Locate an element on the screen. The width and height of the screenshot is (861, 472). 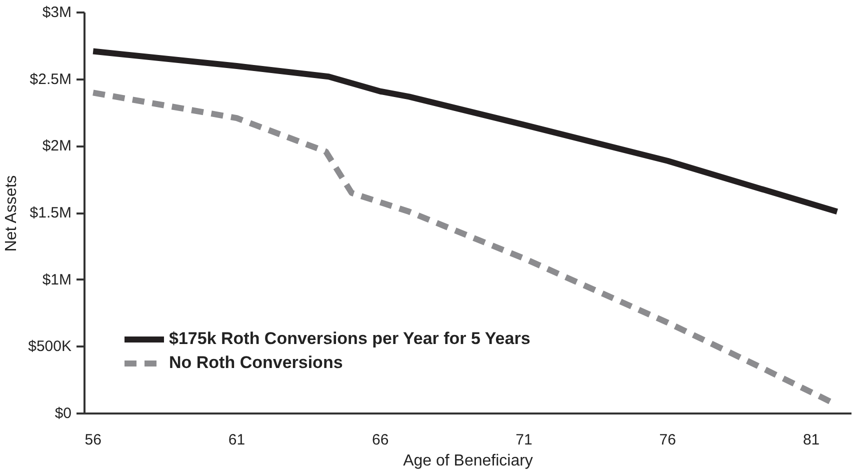
x-tick-label: 61 is located at coordinates (237, 440).